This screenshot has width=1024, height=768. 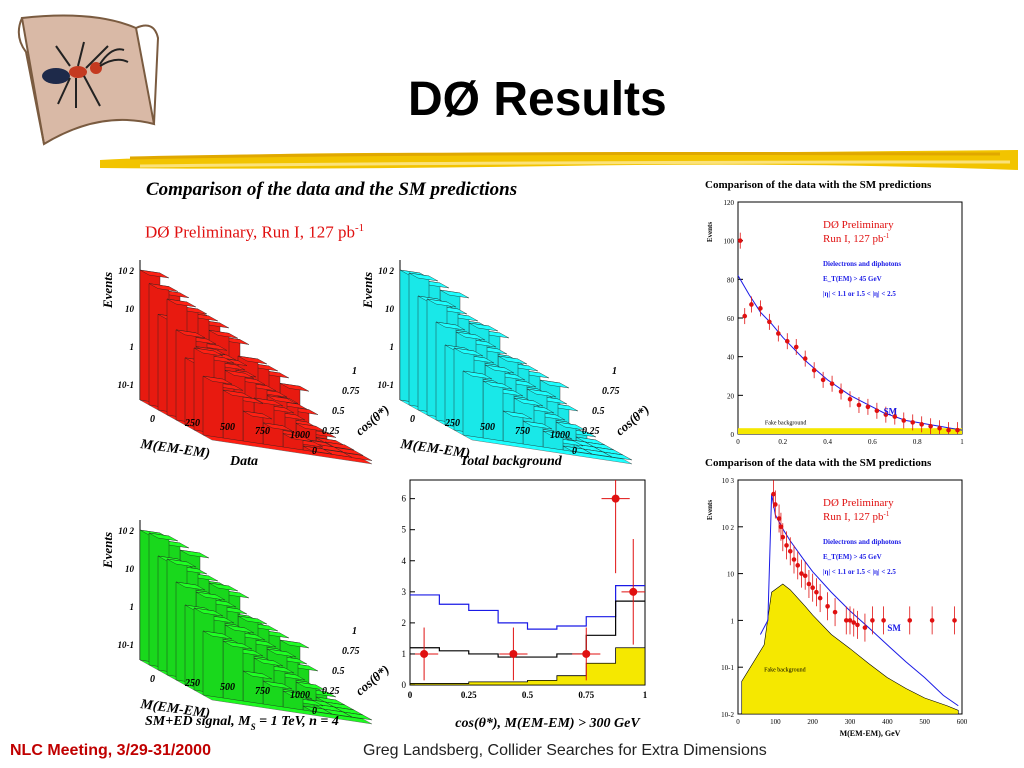 What do you see at coordinates (728, 481) in the screenshot?
I see `rchart-y-tick: 10 3` at bounding box center [728, 481].